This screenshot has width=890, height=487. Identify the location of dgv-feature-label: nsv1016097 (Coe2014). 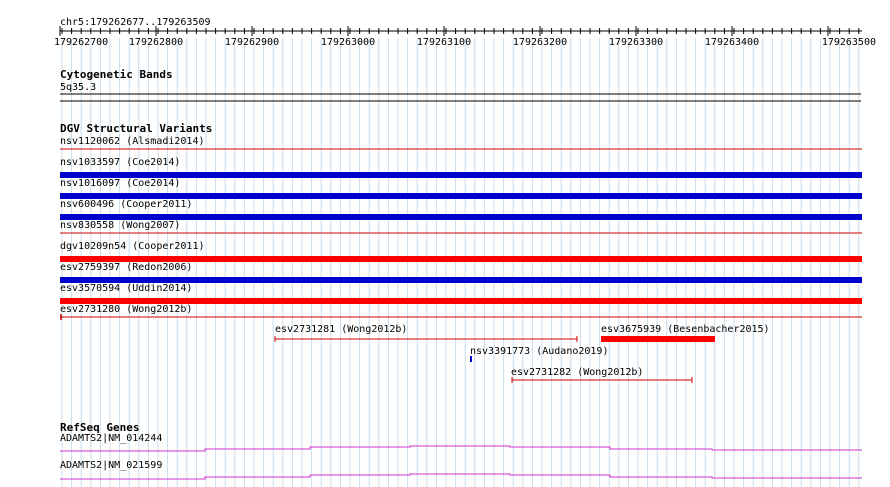
(120, 183).